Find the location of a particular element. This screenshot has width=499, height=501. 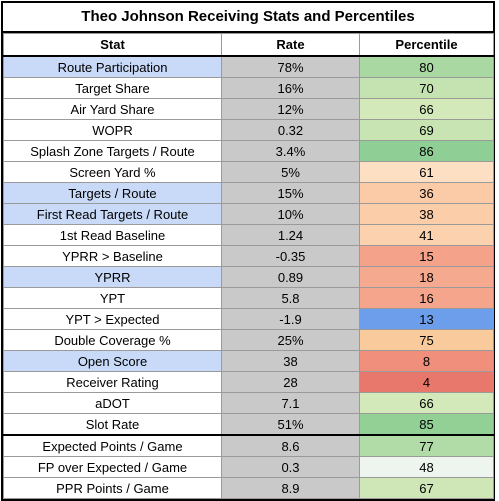

rate-cell: 28 is located at coordinates (290, 382).